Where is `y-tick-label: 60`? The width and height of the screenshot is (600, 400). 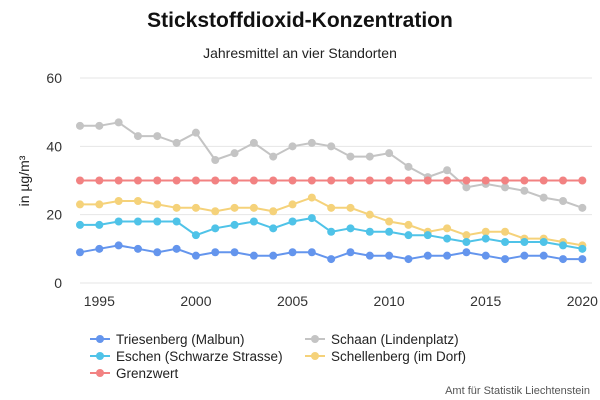 y-tick-label: 60 is located at coordinates (54, 78).